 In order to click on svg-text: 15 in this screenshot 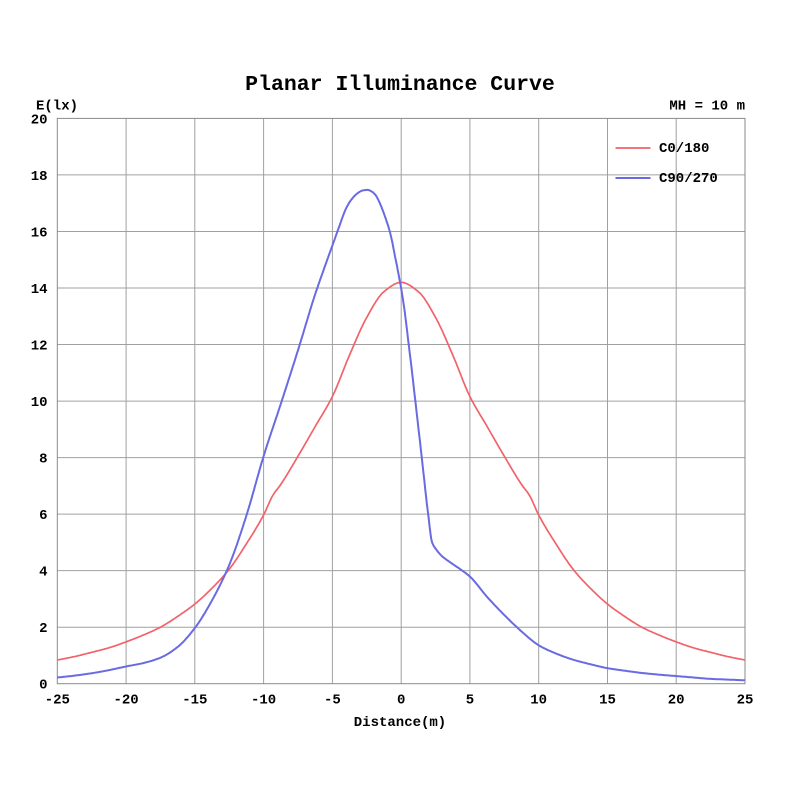, I will do `click(607, 701)`.